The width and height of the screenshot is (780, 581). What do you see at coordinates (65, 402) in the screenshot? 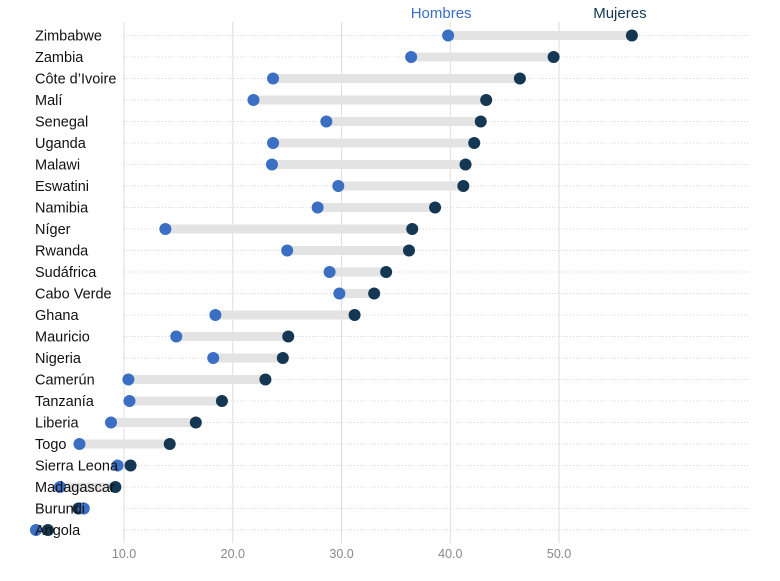
I see `country-label: Tanzanía` at bounding box center [65, 402].